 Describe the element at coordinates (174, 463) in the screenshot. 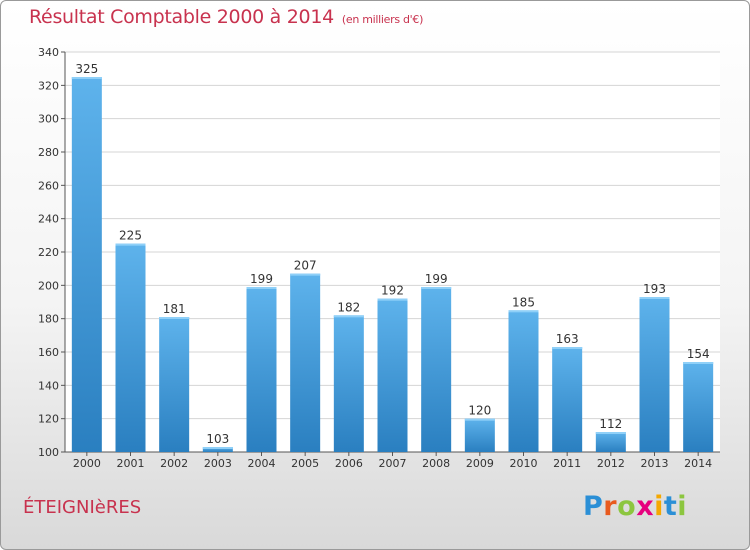

I see `x-tick-label: 2002` at that location.